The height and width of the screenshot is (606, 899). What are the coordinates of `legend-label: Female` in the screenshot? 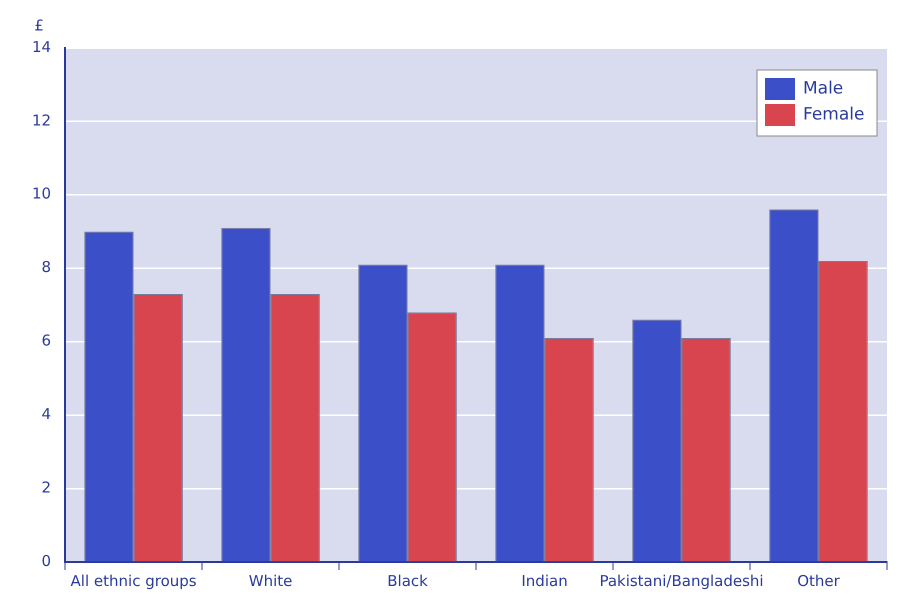 It's located at (833, 114).